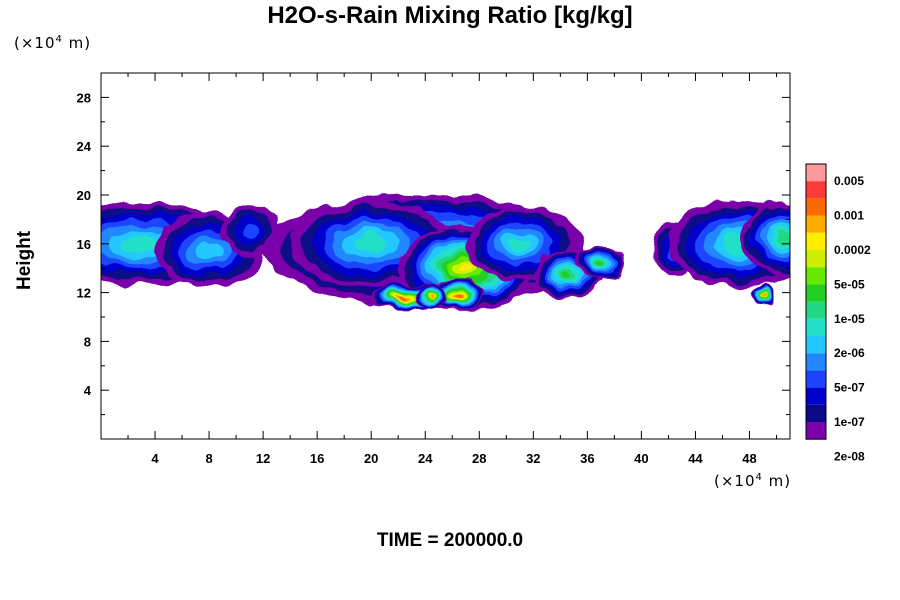  I want to click on y-tick-label: 16, so click(84, 244).